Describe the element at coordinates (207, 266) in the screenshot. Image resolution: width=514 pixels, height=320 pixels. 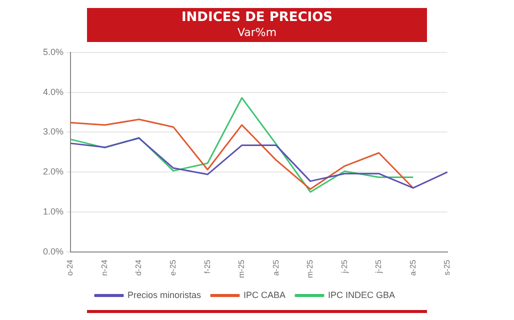
I see `x-tick-label: f-25` at that location.